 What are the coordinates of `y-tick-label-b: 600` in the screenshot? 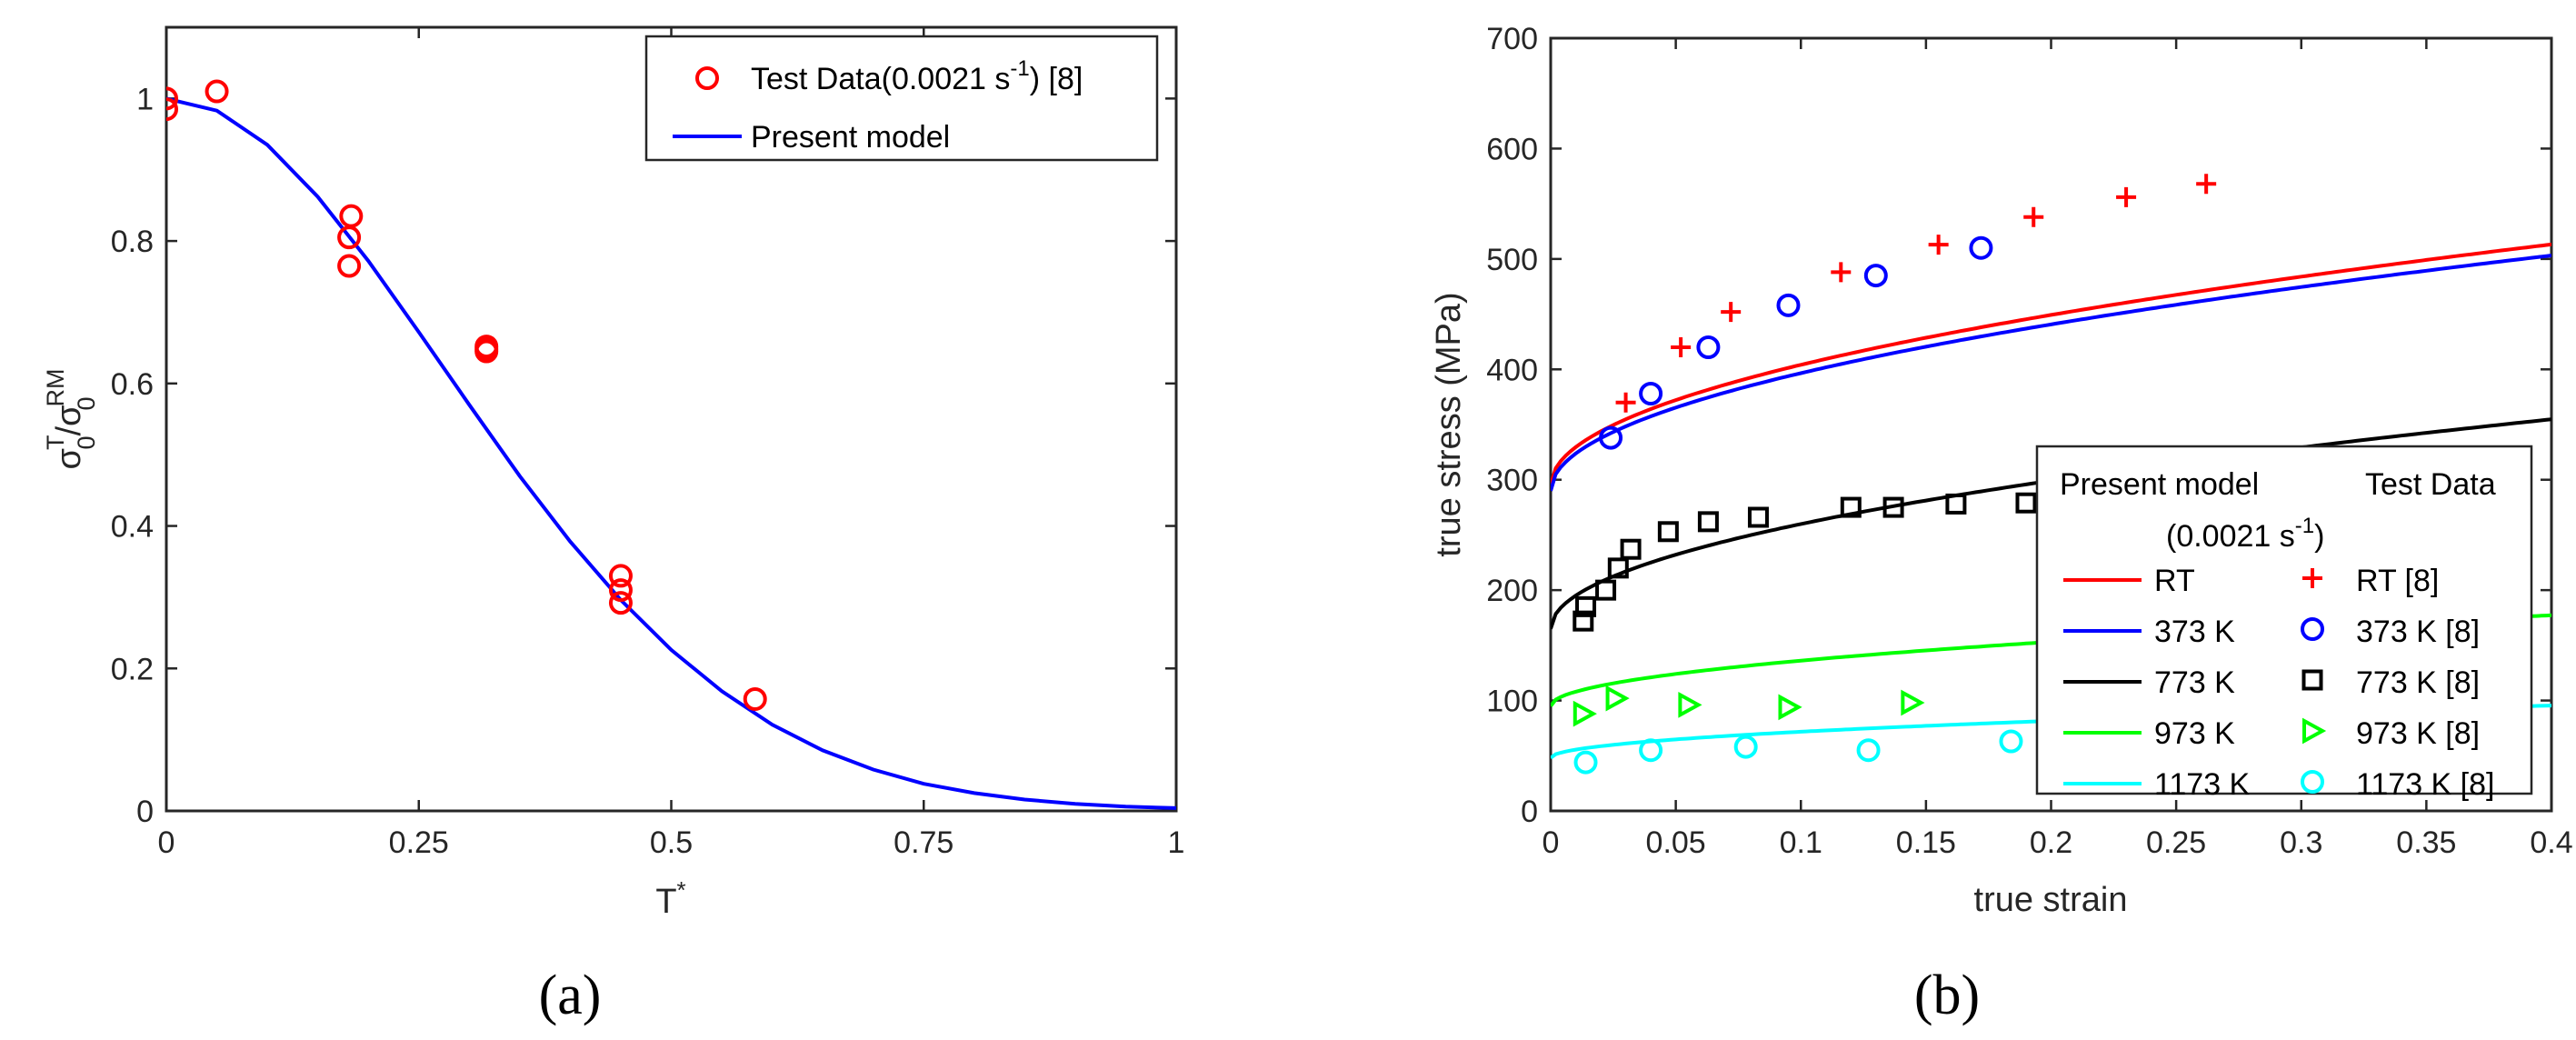 It's located at (1512, 149).